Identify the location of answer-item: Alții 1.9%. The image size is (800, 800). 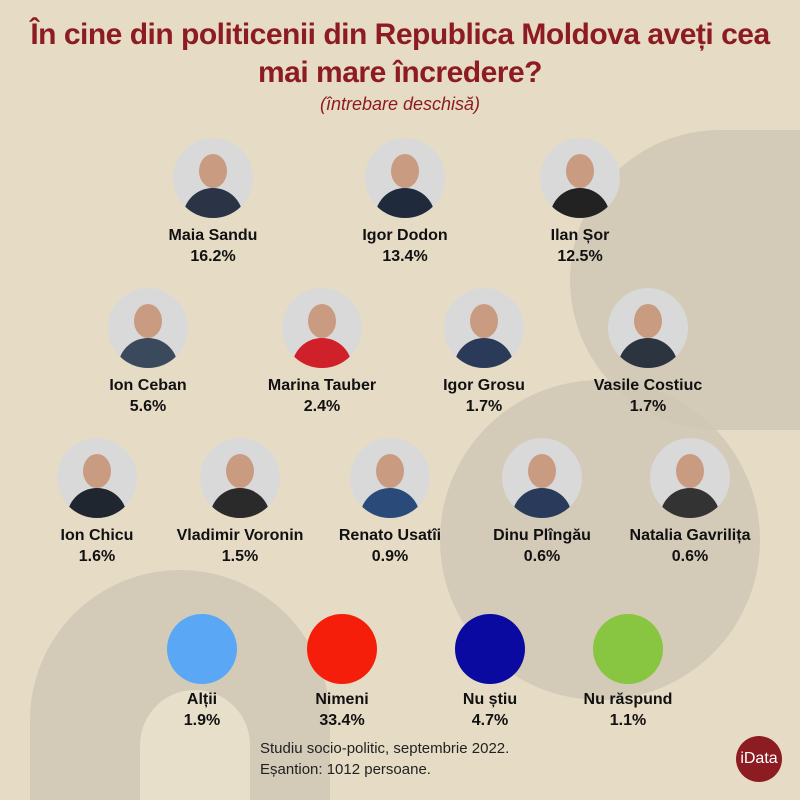
(202, 673).